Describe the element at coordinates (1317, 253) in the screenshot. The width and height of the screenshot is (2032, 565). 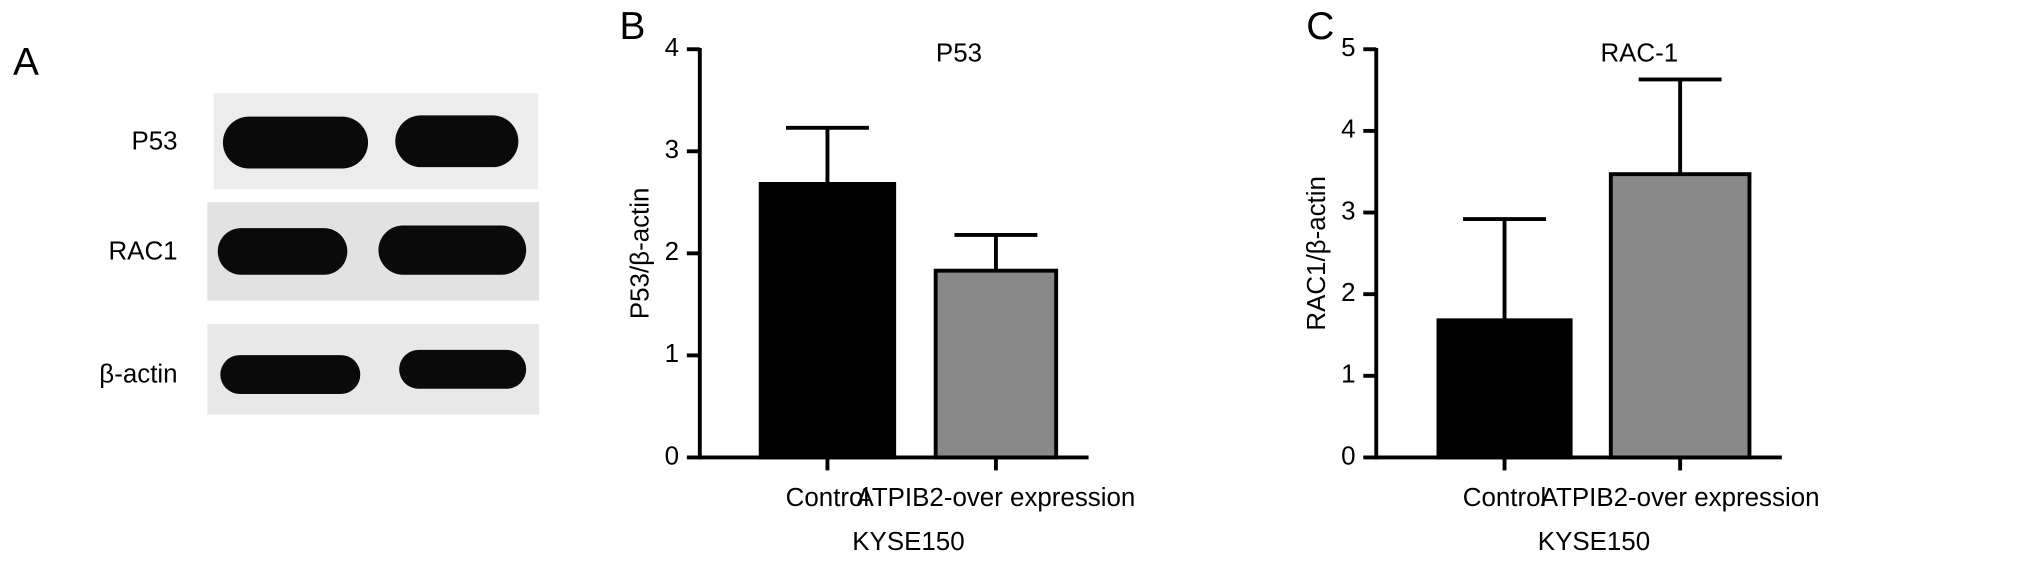
I see `y-axis-label: RAC1/β-actin` at that location.